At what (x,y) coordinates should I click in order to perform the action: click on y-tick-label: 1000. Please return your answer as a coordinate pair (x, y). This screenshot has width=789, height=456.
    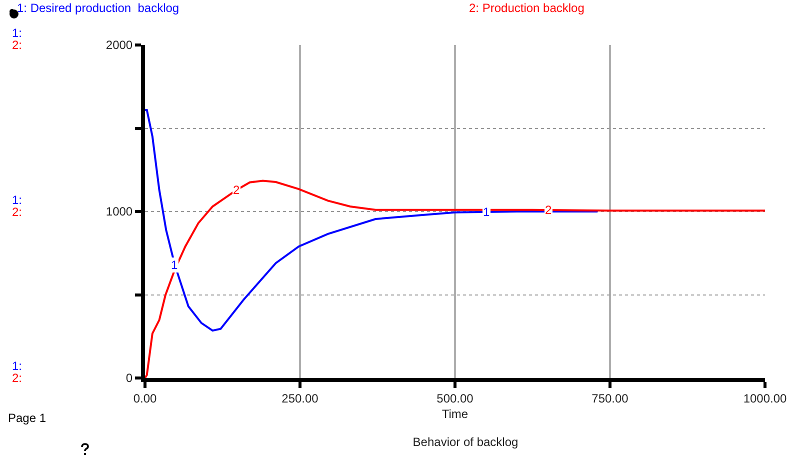
    Looking at the image, I should click on (119, 211).